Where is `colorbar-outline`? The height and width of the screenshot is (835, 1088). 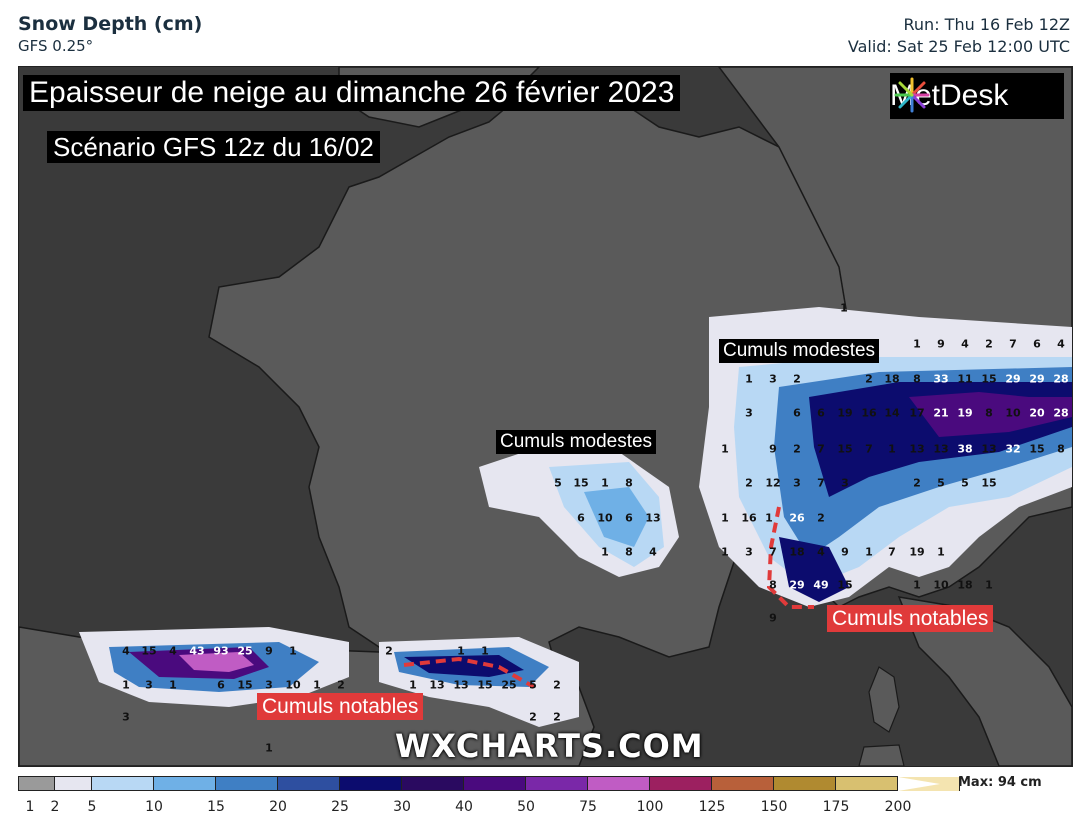
colorbar-outline is located at coordinates (458, 783).